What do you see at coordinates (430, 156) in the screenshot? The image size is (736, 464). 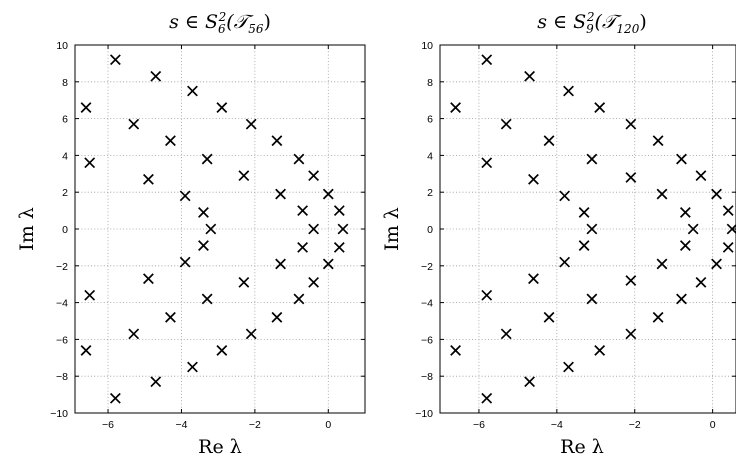 I see `y-tick-label: 4` at bounding box center [430, 156].